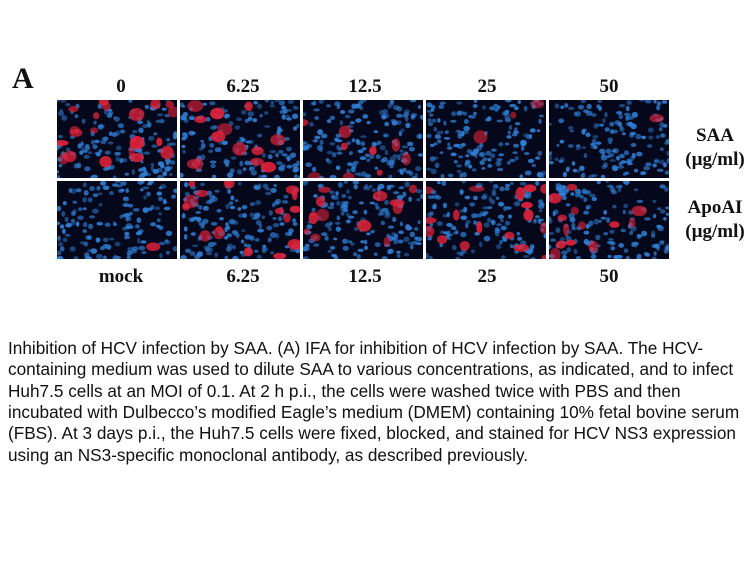 This screenshot has height=567, width=756. What do you see at coordinates (715, 148) in the screenshot?
I see `row-label-saa: SAA (µg/ml)` at bounding box center [715, 148].